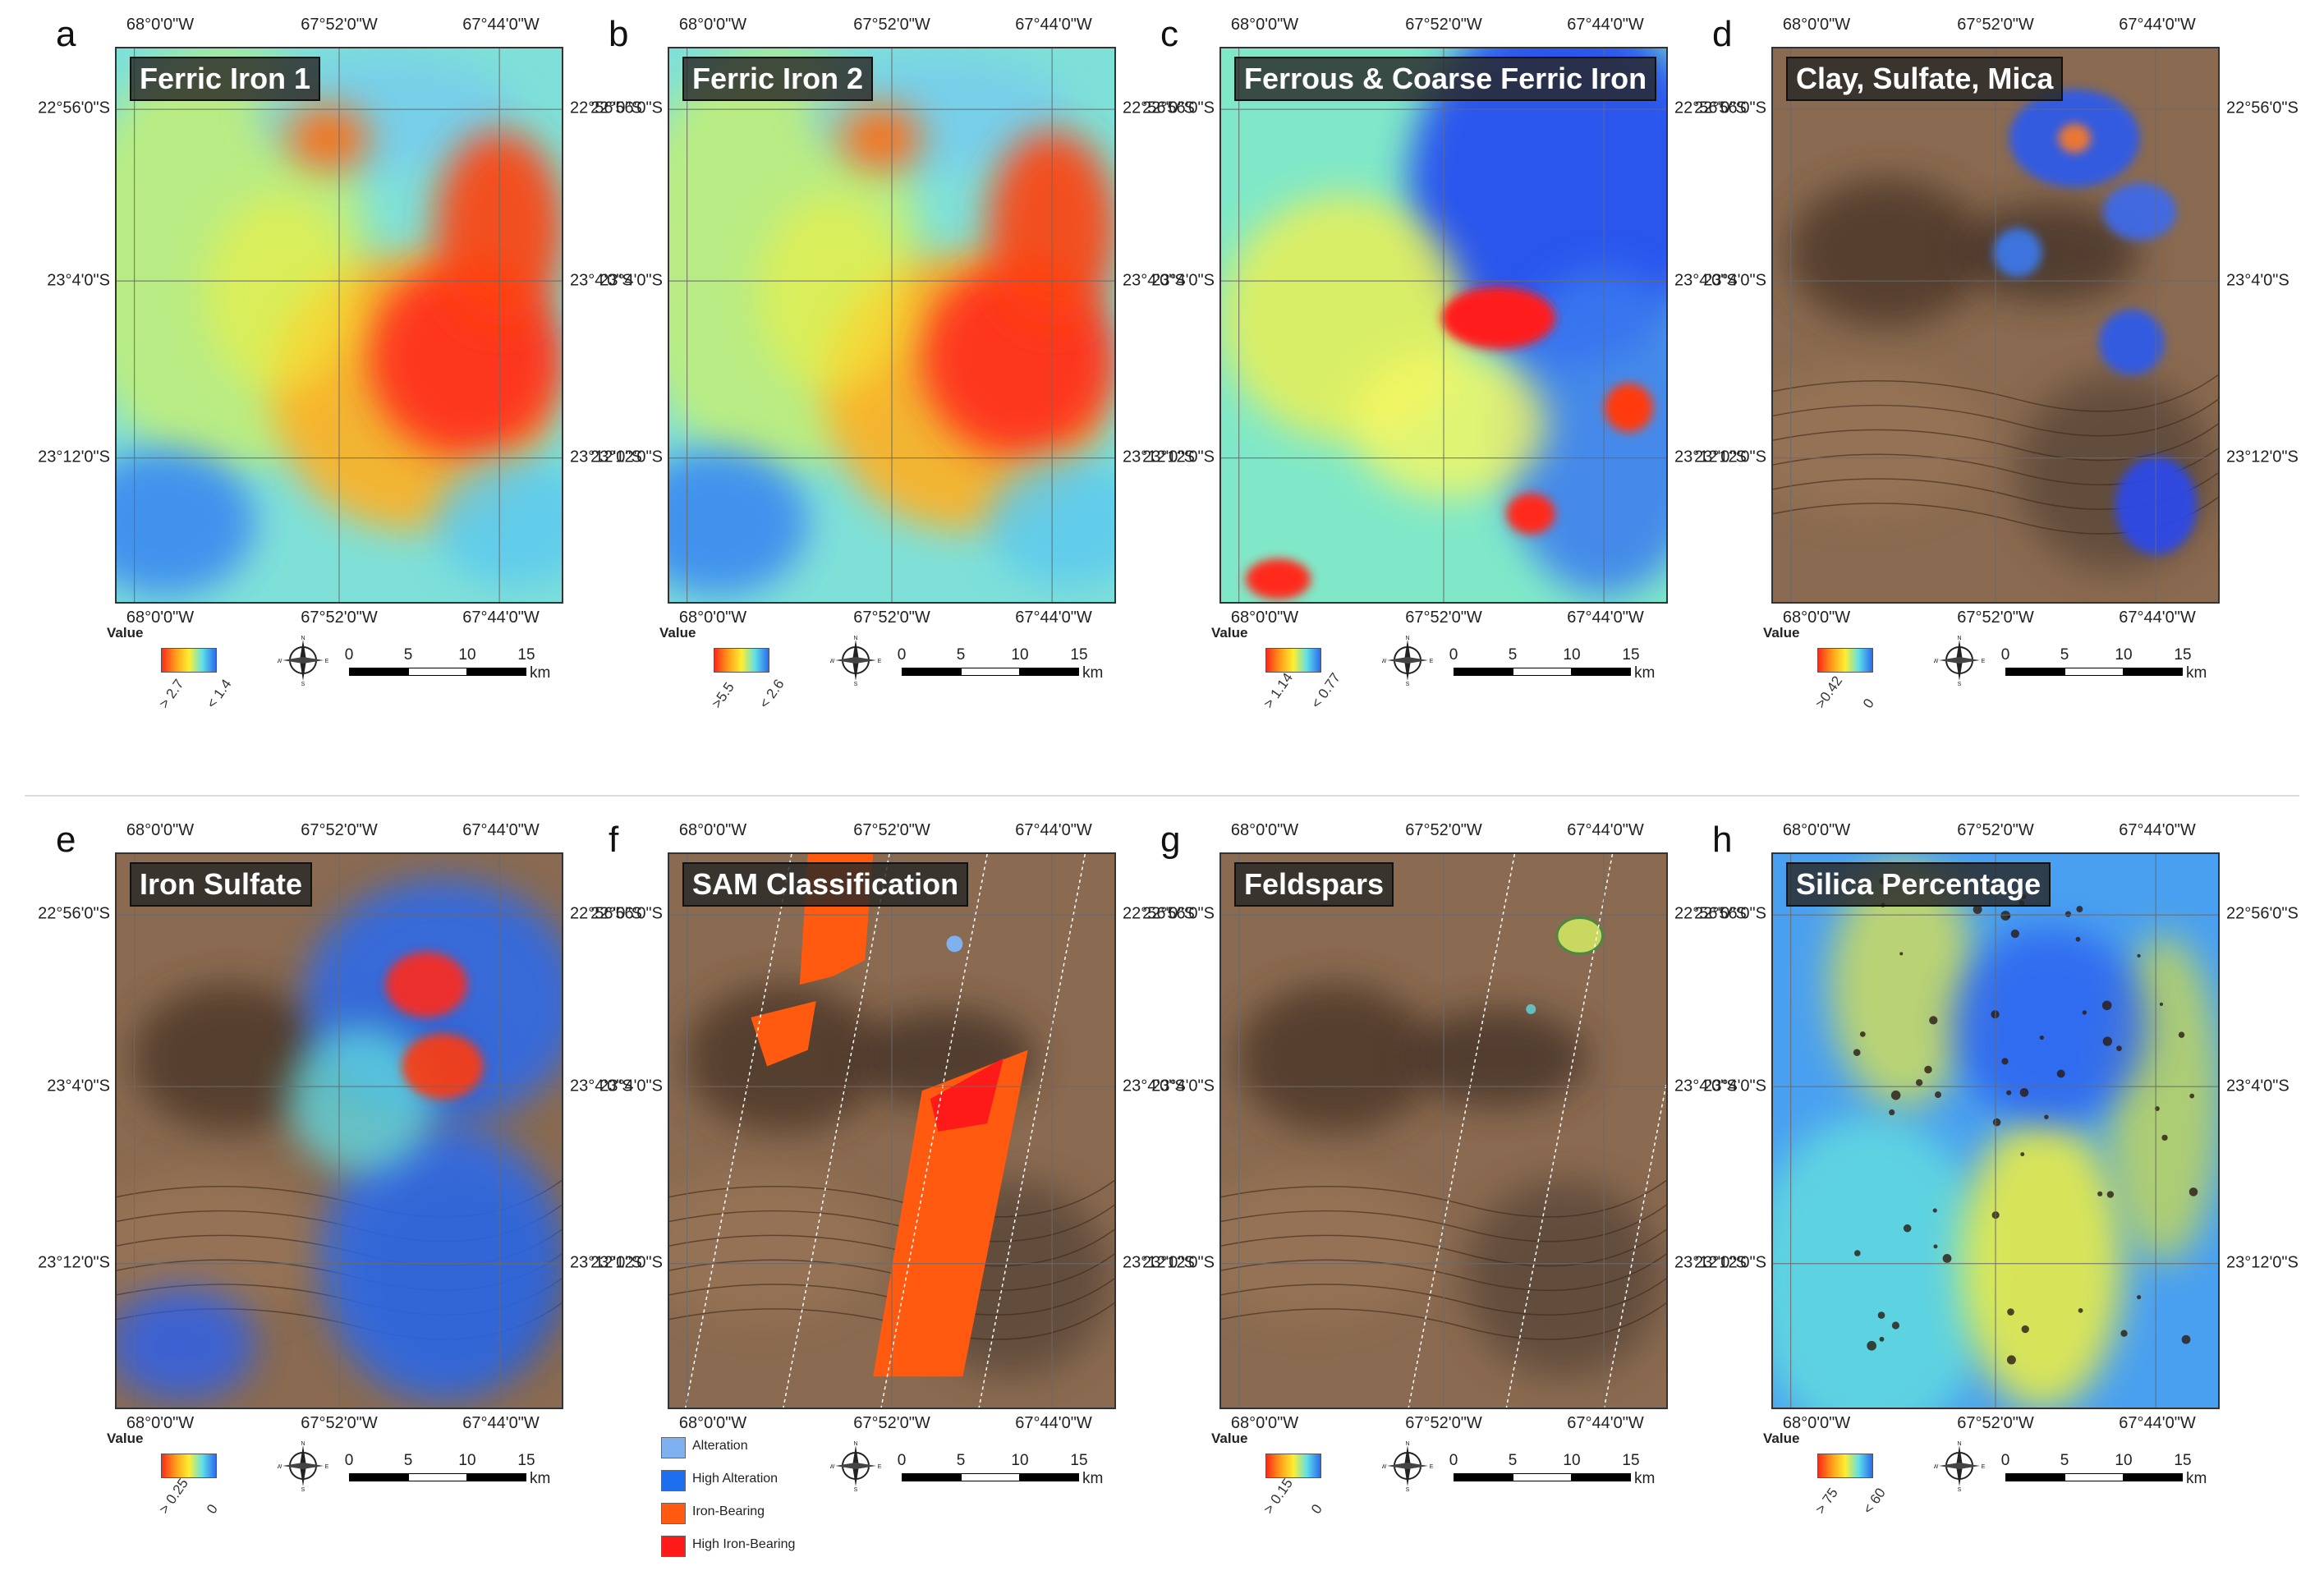 This screenshot has width=2324, height=1580. Describe the element at coordinates (1079, 1461) in the screenshot. I see `scale-tick-label: 15` at that location.